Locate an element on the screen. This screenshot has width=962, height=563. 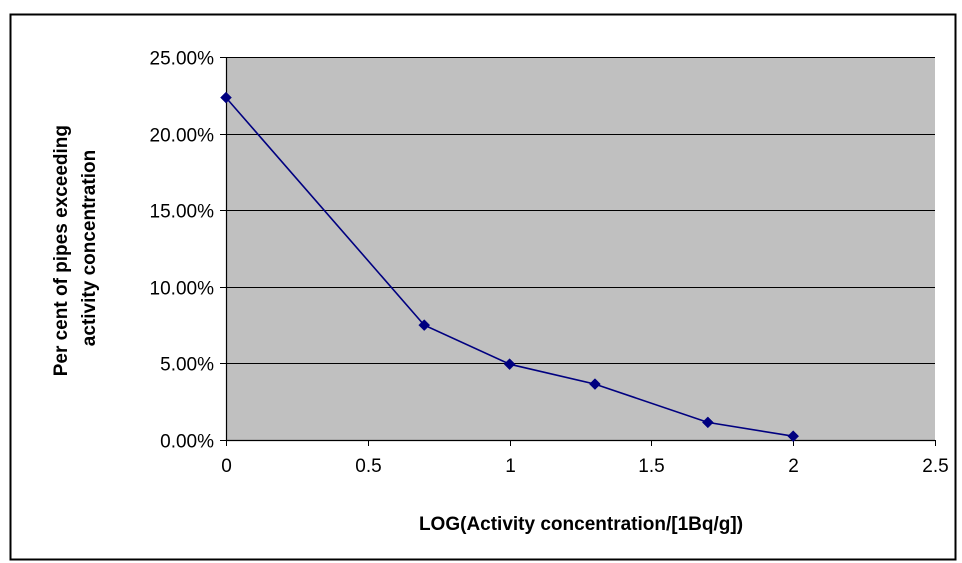
y-axis-title-line-1: Per cent of pipes exceeding is located at coordinates (61, 250).